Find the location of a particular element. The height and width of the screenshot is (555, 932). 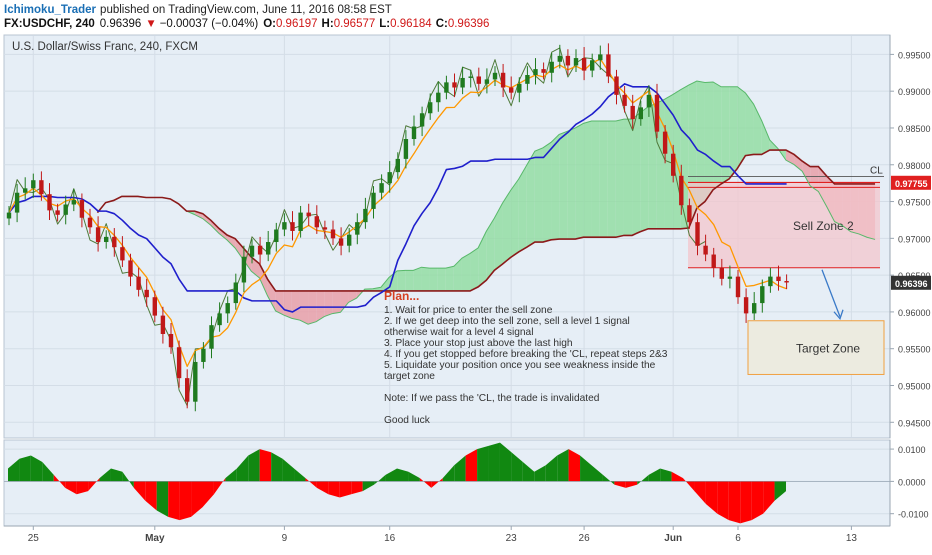

sell-zone-label: Sell Zone 2 is located at coordinates (823, 226).